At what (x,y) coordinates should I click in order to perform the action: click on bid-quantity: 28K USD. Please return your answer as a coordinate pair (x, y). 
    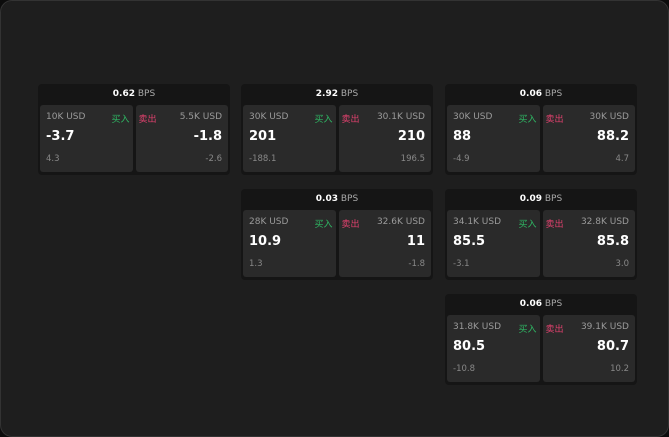
    Looking at the image, I should click on (269, 222).